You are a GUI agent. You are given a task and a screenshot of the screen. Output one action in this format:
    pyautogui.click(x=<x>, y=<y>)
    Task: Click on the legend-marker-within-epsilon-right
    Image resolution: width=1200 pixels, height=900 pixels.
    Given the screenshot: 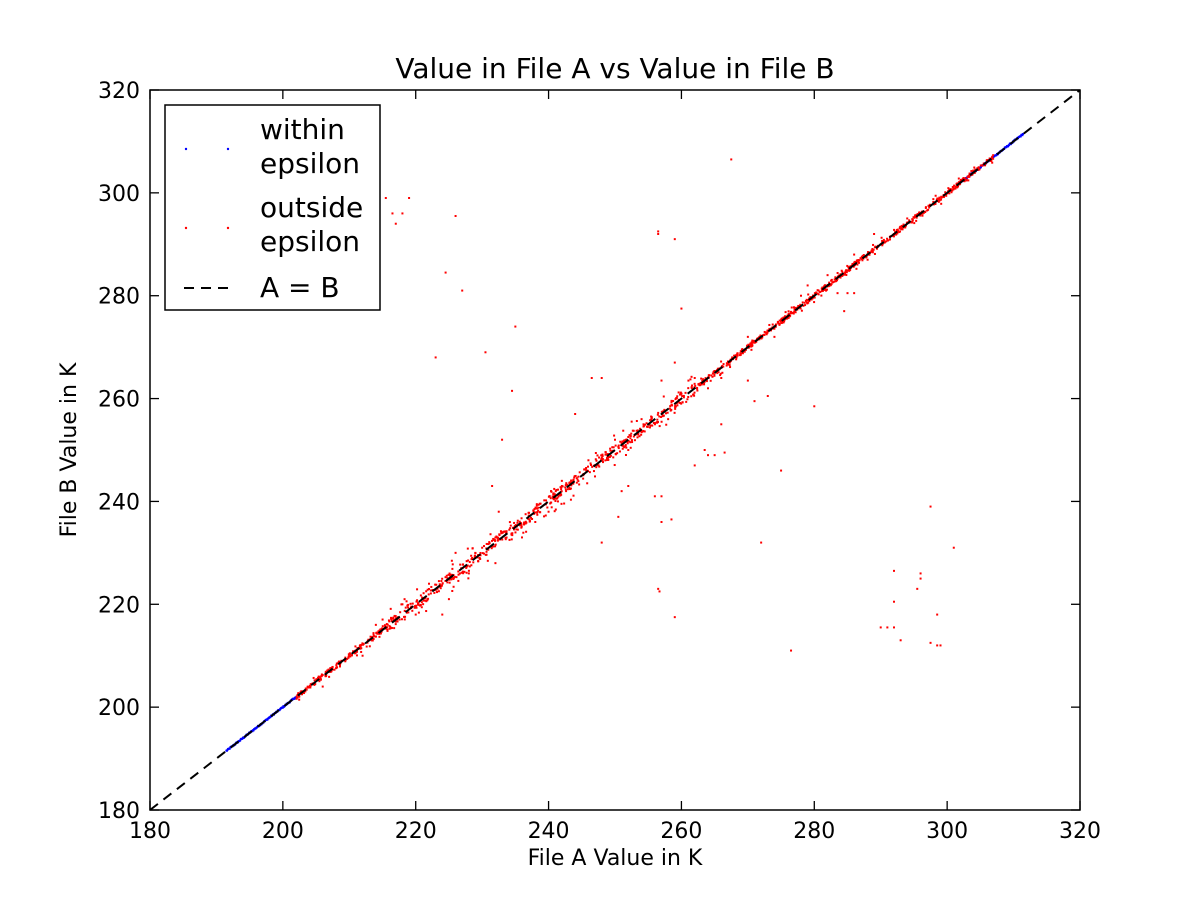 What is the action you would take?
    pyautogui.click(x=228, y=149)
    